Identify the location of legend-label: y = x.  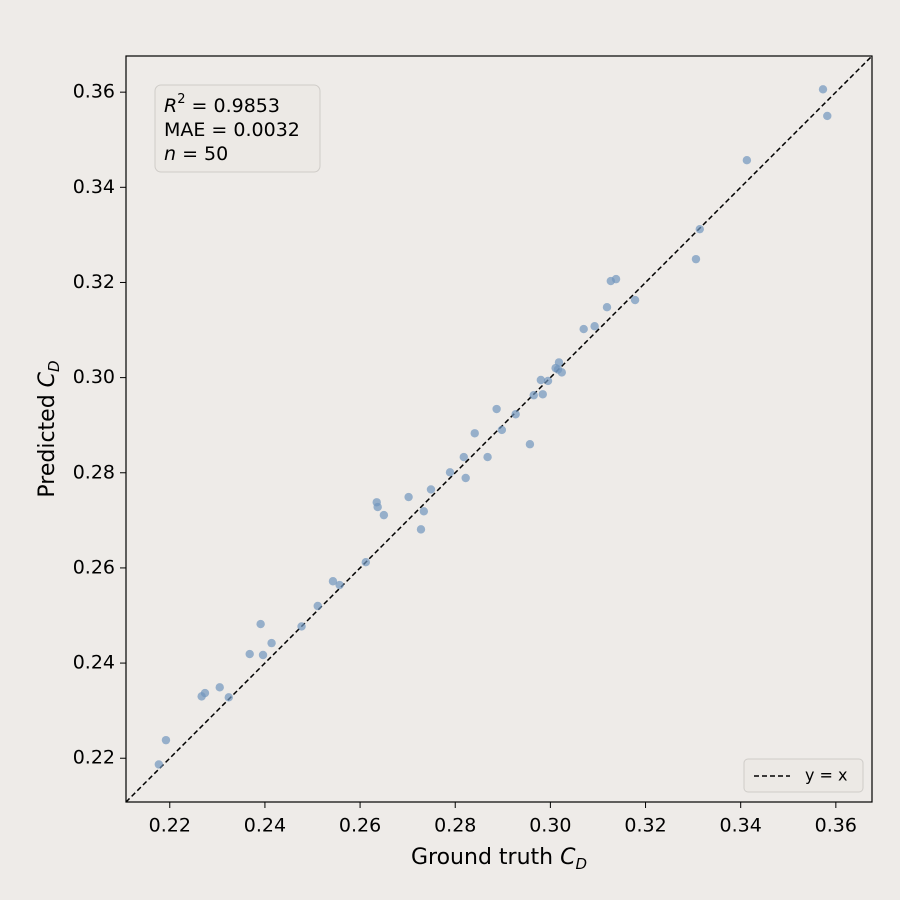
(826, 775).